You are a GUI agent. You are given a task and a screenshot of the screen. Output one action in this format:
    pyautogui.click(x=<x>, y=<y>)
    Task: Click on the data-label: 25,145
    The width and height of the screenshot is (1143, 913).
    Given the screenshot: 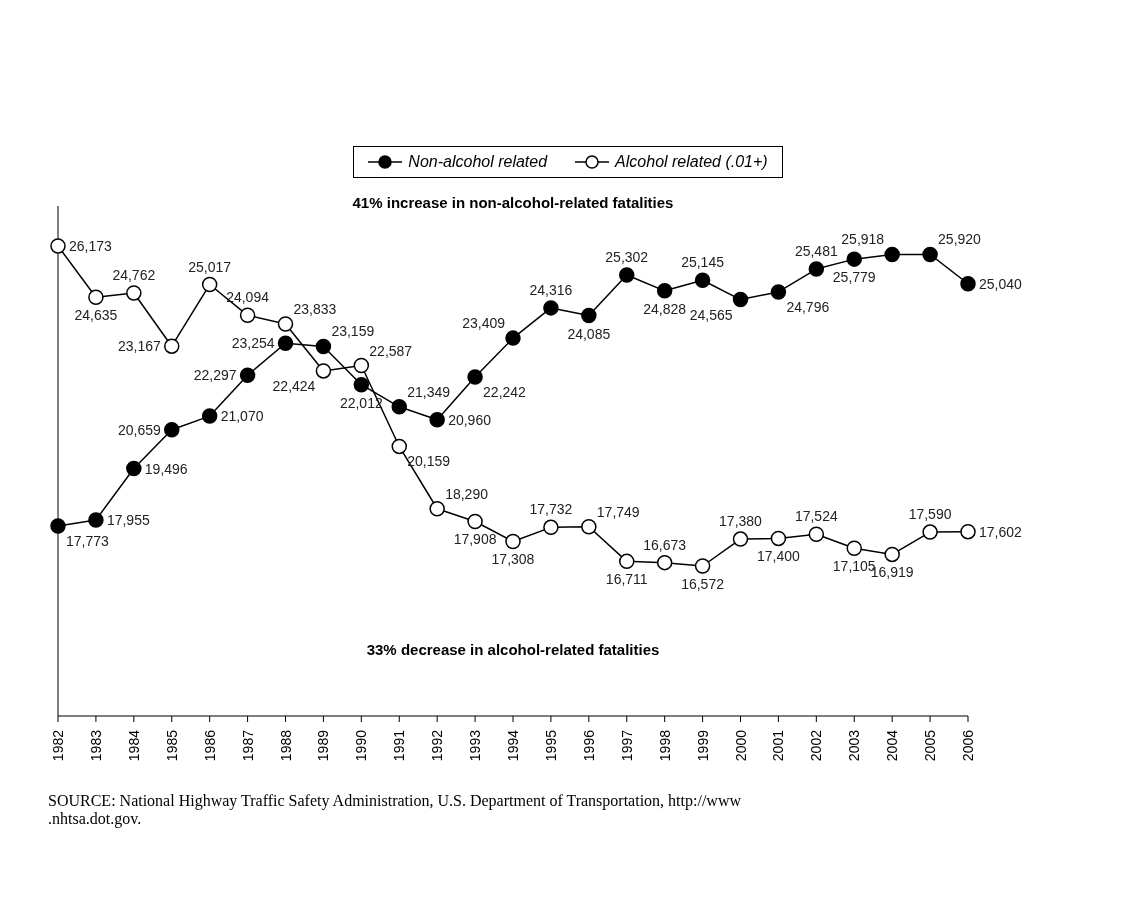 What is the action you would take?
    pyautogui.click(x=703, y=262)
    